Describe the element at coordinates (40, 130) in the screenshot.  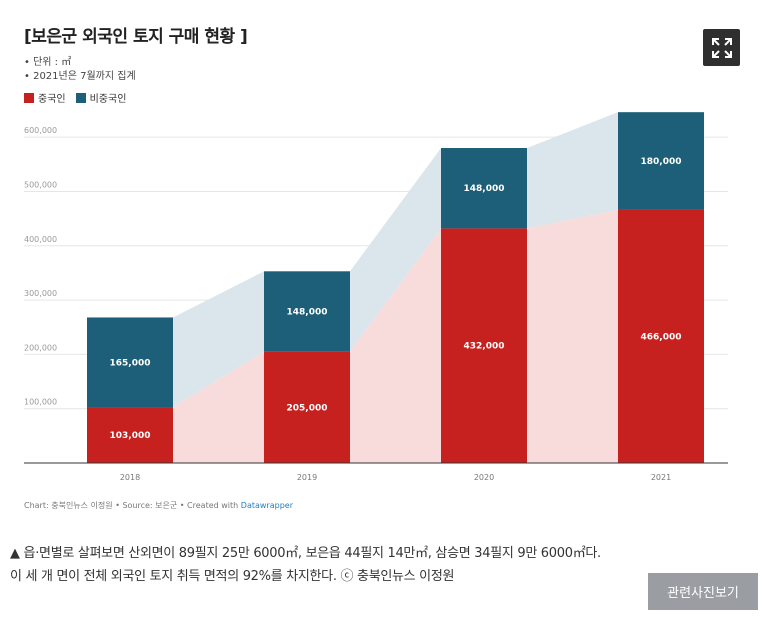
I see `y-tick-label: 600,000` at that location.